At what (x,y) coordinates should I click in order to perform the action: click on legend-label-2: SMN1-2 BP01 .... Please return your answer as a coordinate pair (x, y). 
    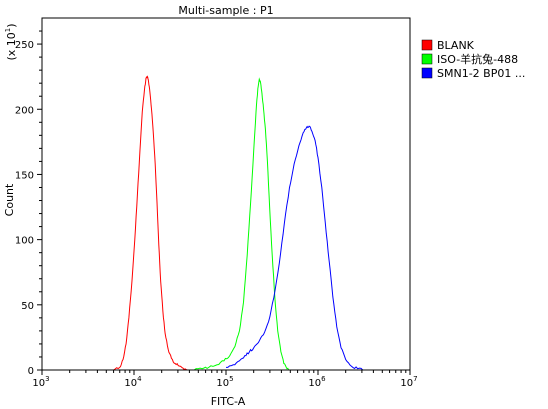
    Looking at the image, I should click on (481, 73).